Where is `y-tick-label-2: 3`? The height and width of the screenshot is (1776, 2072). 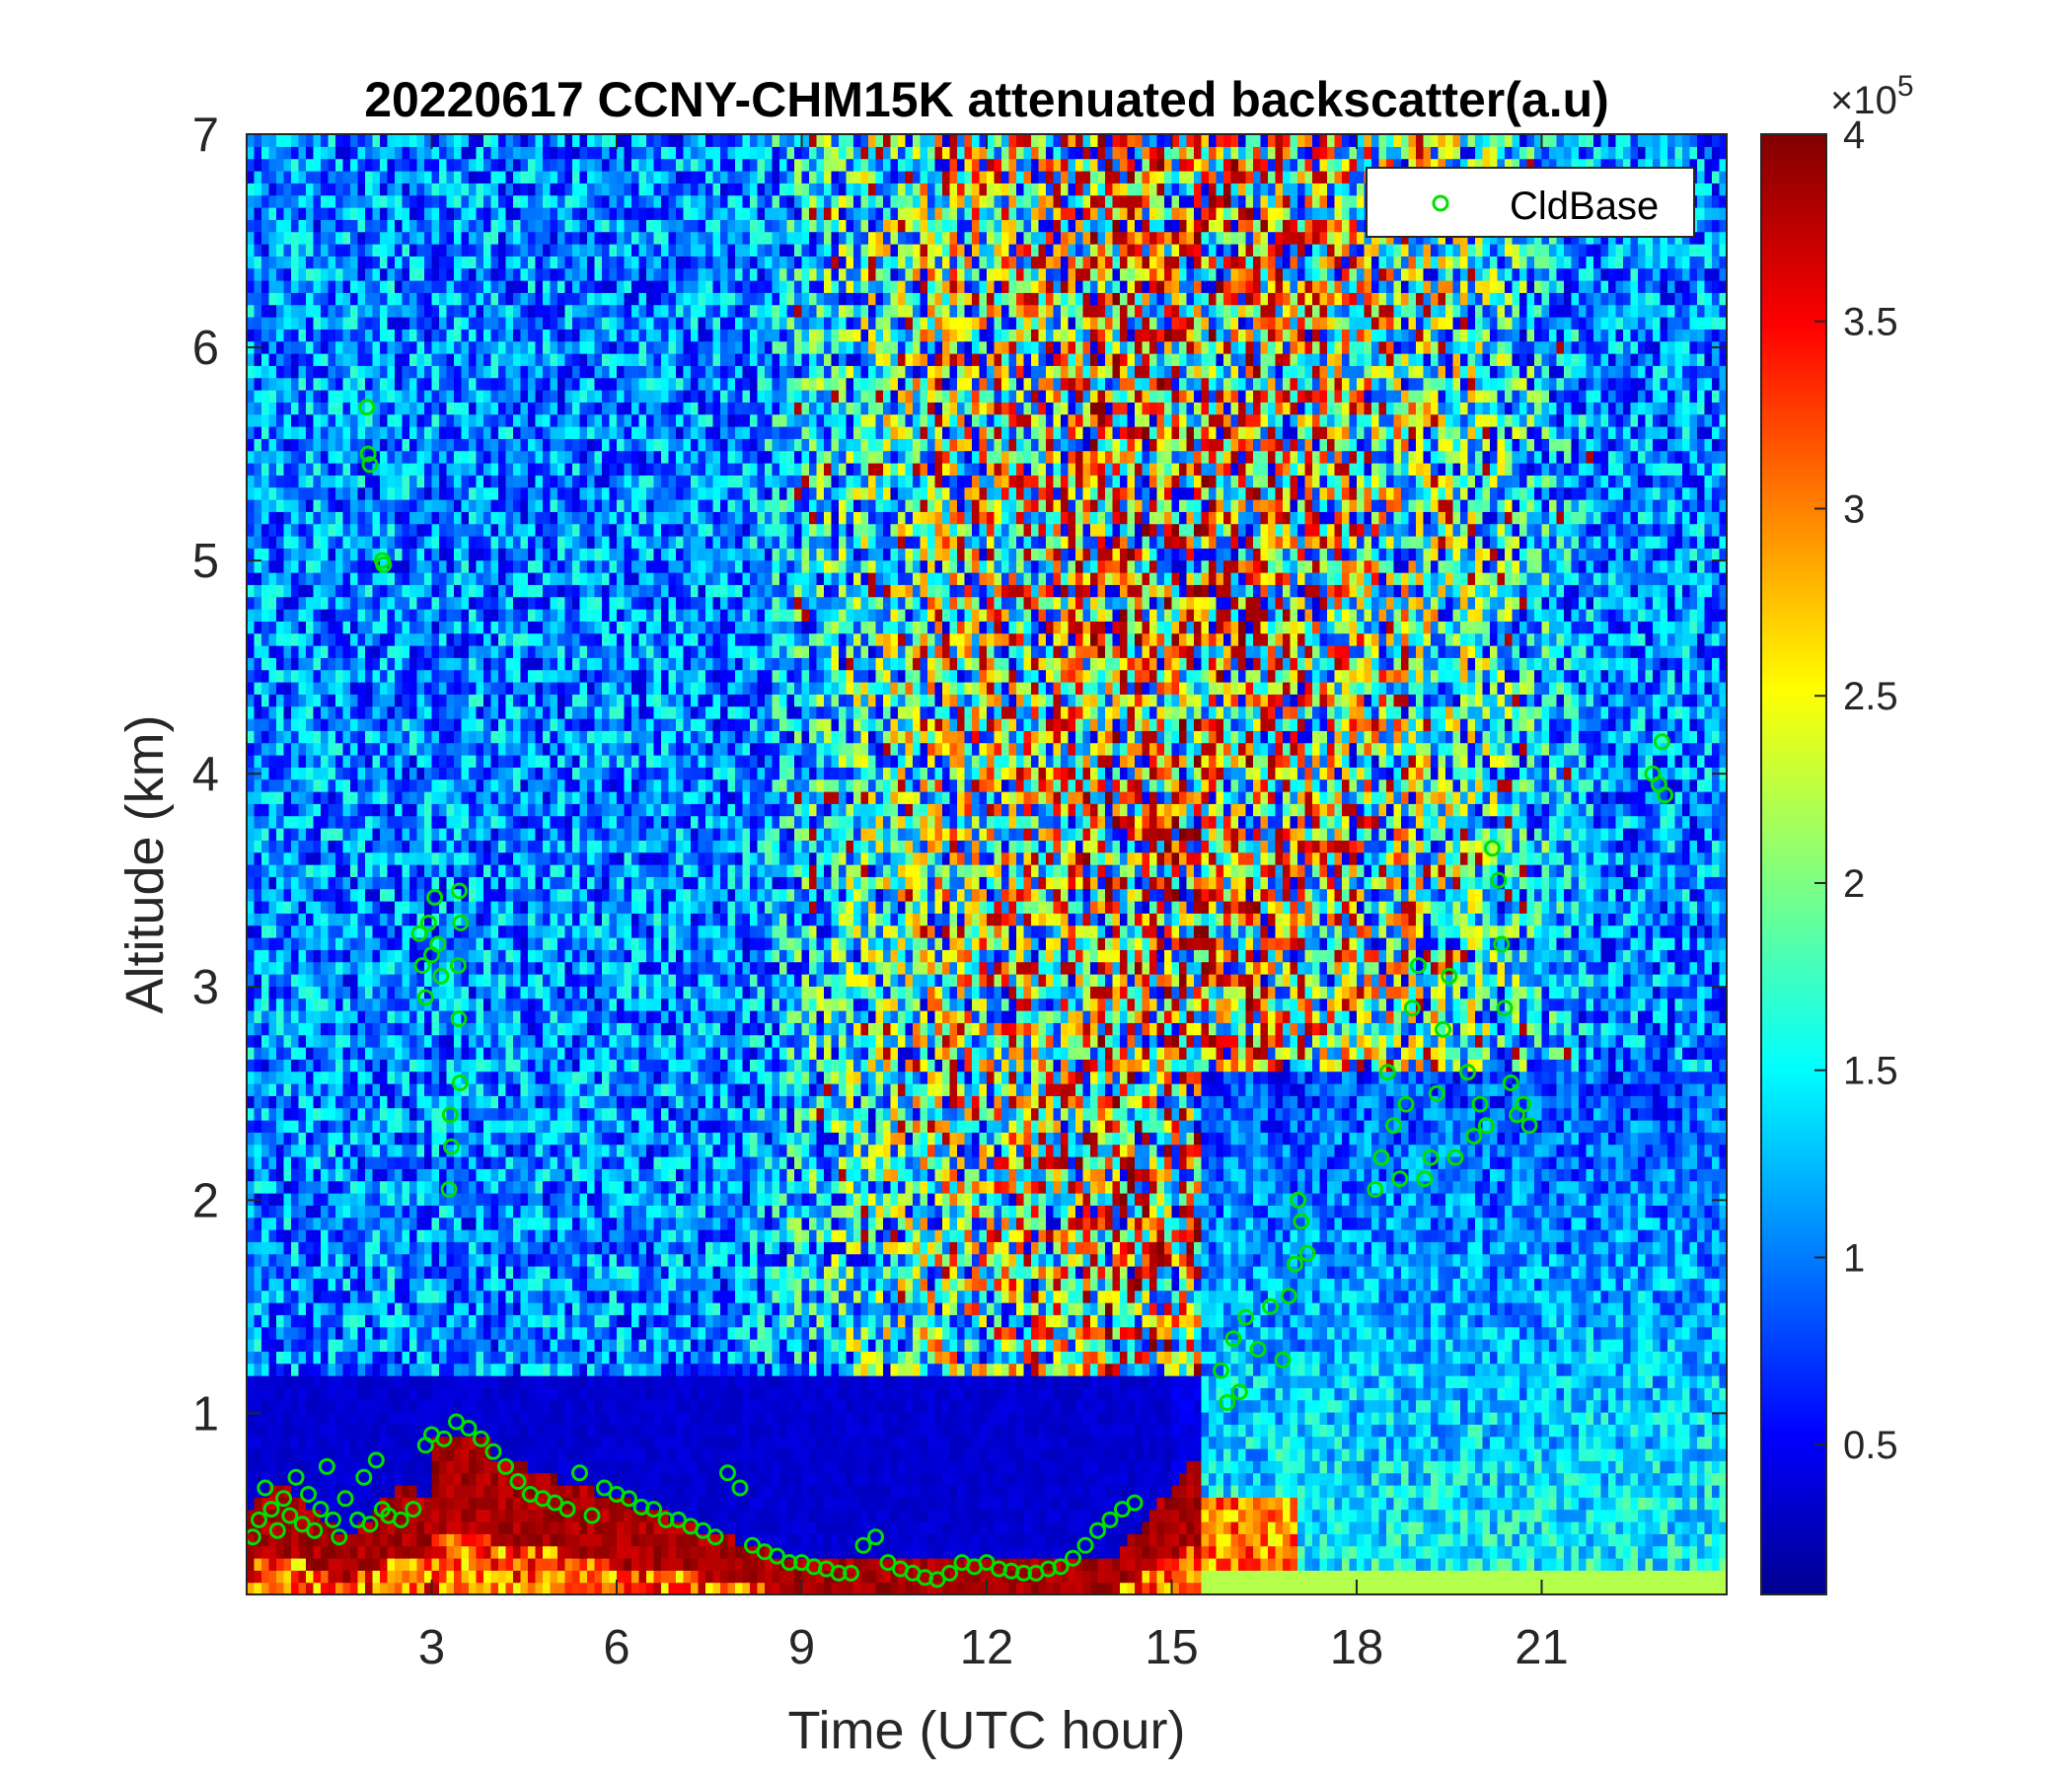
y-tick-label-2: 3 is located at coordinates (205, 988).